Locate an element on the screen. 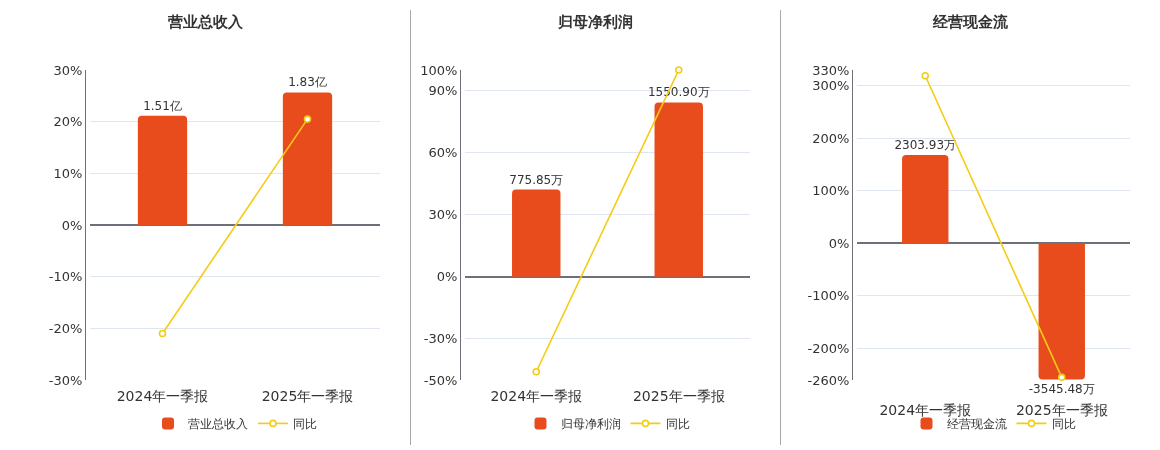  y-tick-label: -200% is located at coordinates (828, 349).